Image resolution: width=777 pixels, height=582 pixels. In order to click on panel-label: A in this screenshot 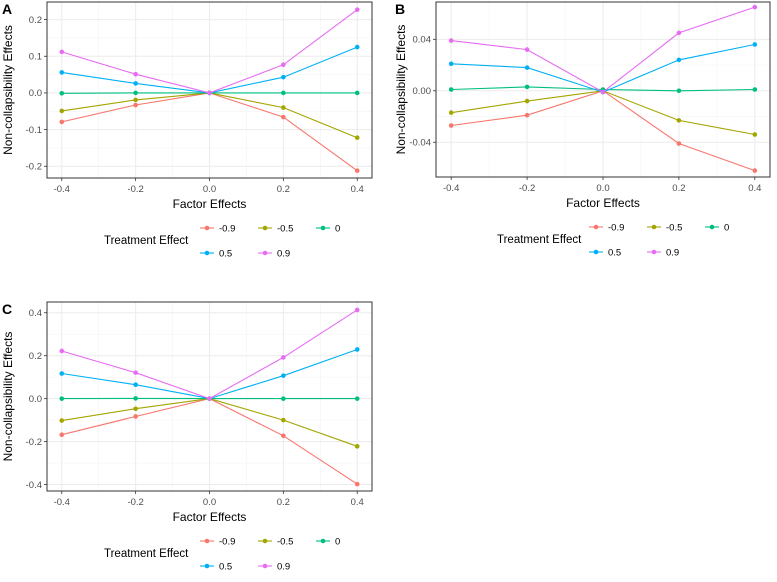, I will do `click(7, 9)`.